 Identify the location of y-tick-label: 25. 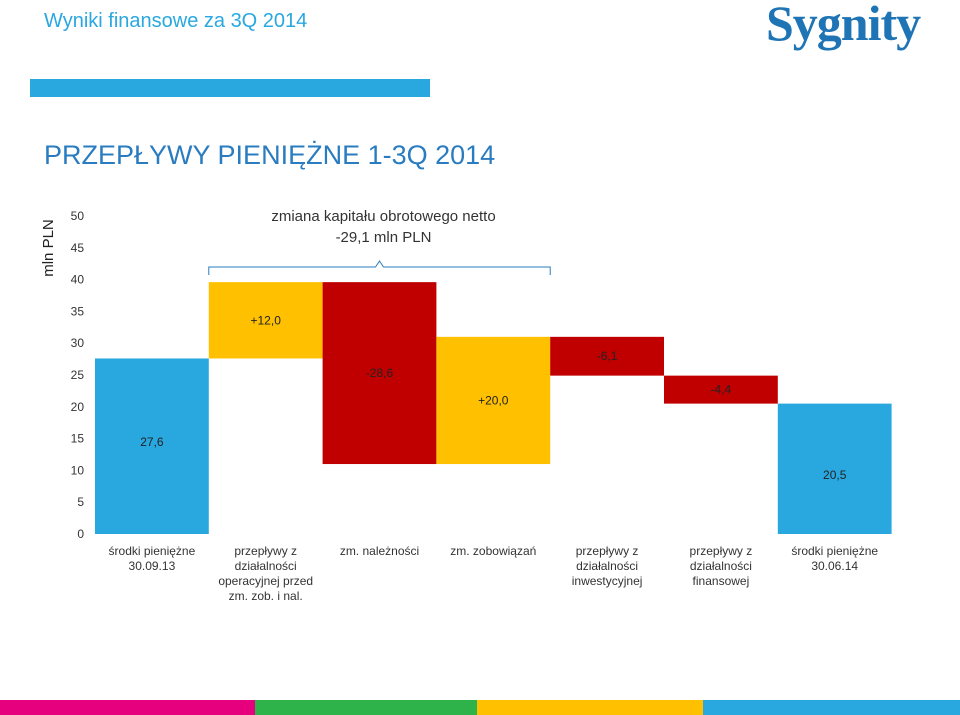
(78, 375).